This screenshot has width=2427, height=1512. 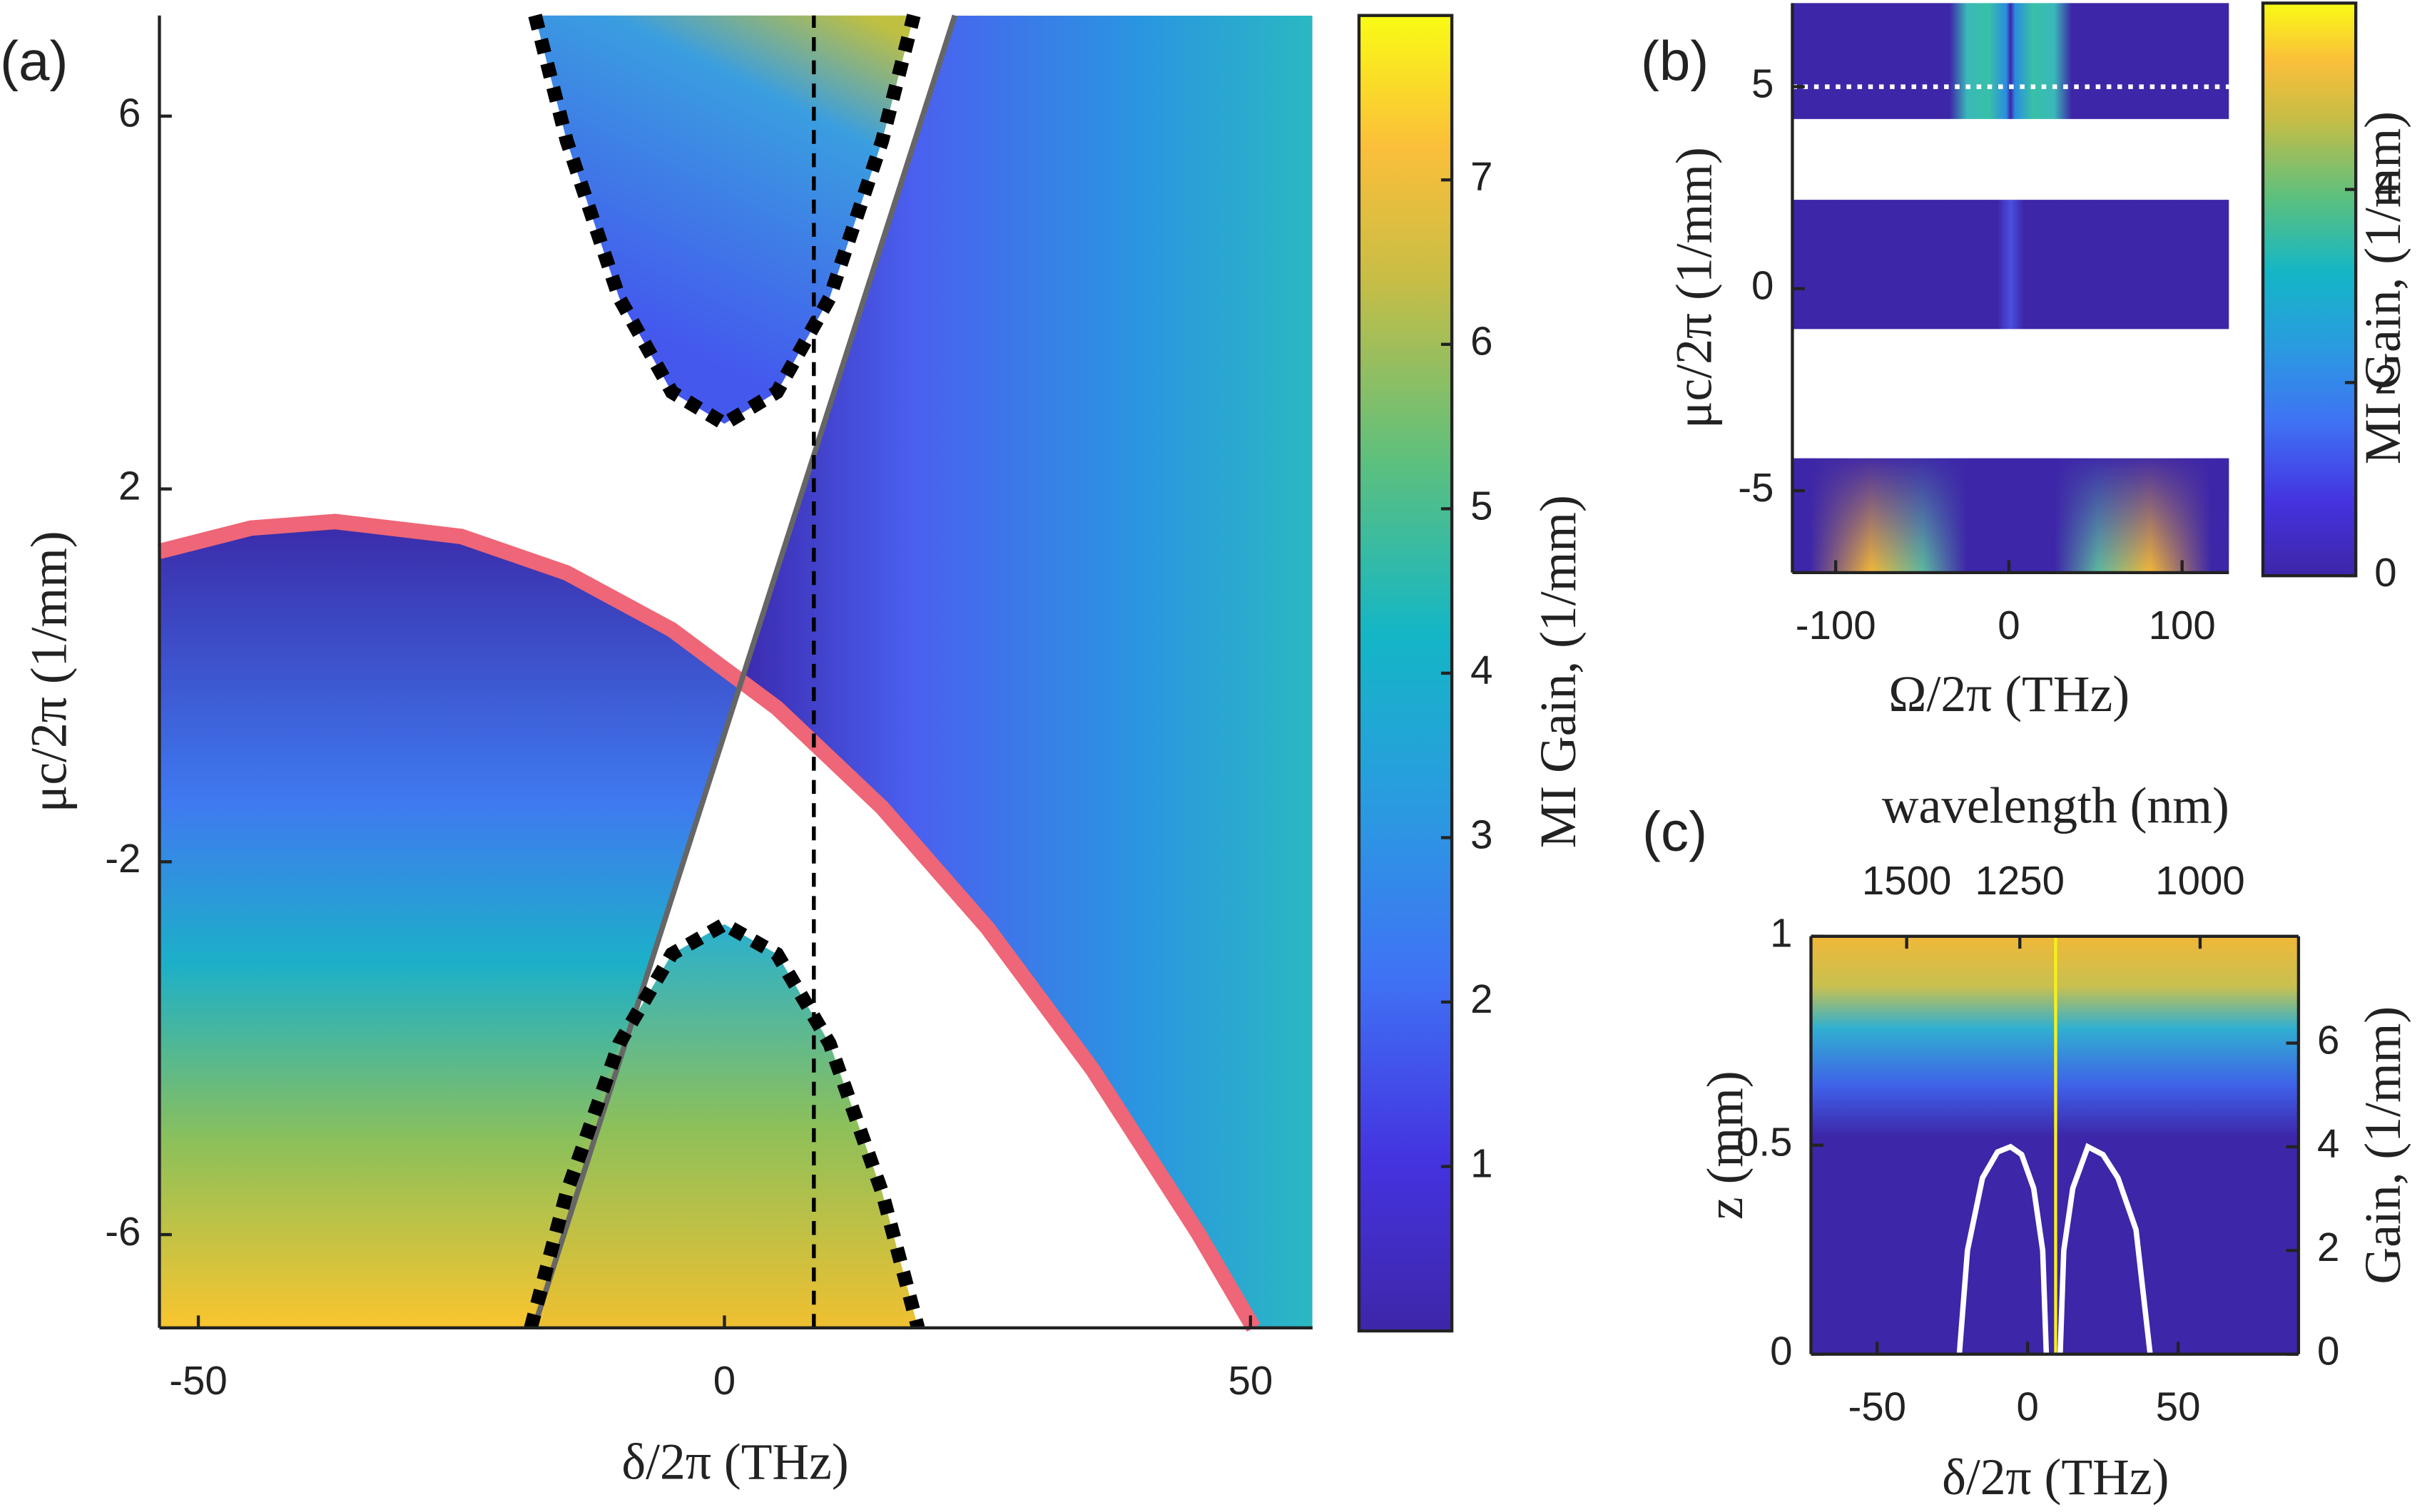 I want to click on colorbar-tick-label: 5, so click(x=1481, y=505).